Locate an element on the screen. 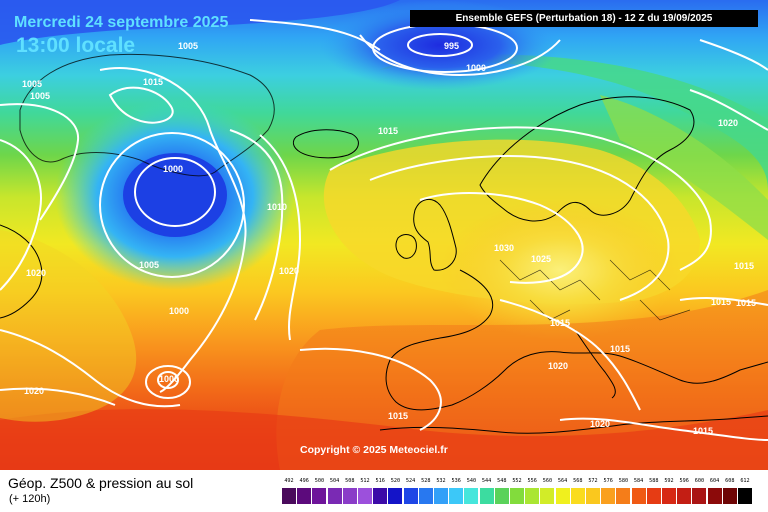 The width and height of the screenshot is (768, 512). canada-coastline is located at coordinates (21, 271).